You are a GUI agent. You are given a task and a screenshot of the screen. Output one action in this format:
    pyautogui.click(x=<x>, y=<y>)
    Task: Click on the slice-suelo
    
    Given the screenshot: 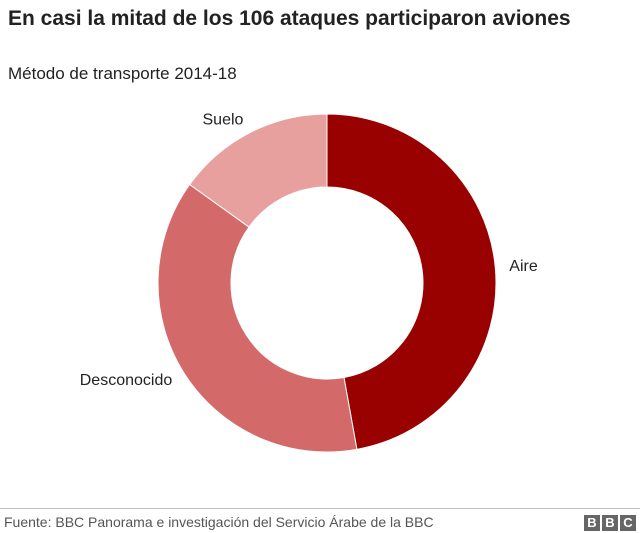 What is the action you would take?
    pyautogui.click(x=258, y=170)
    